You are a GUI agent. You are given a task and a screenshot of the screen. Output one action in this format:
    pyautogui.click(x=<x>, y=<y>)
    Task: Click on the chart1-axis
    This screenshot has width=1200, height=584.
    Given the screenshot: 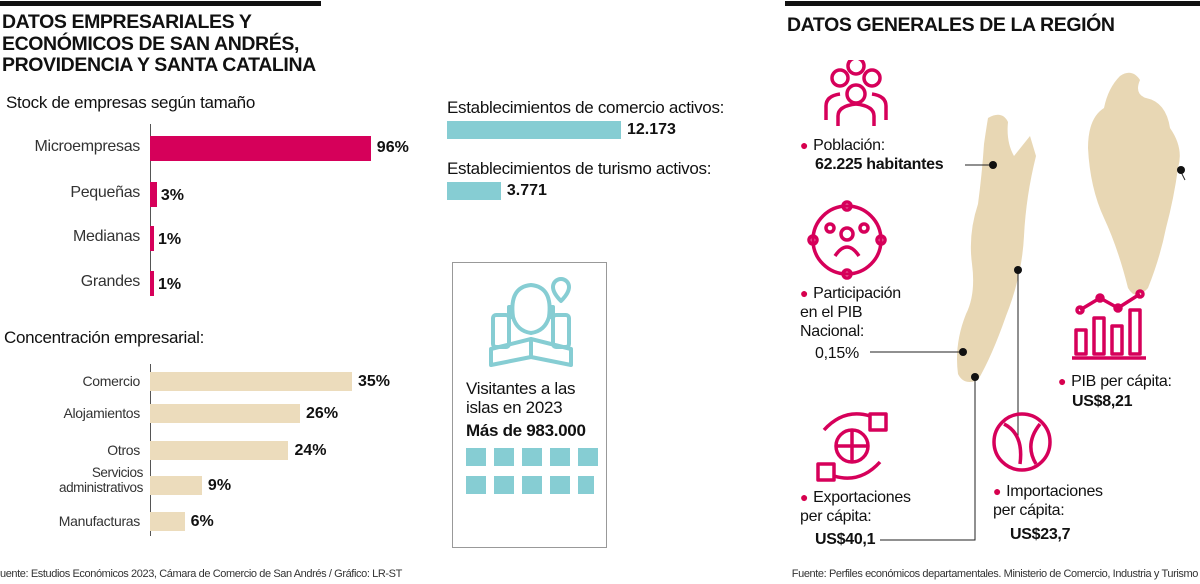 What is the action you would take?
    pyautogui.click(x=150, y=210)
    